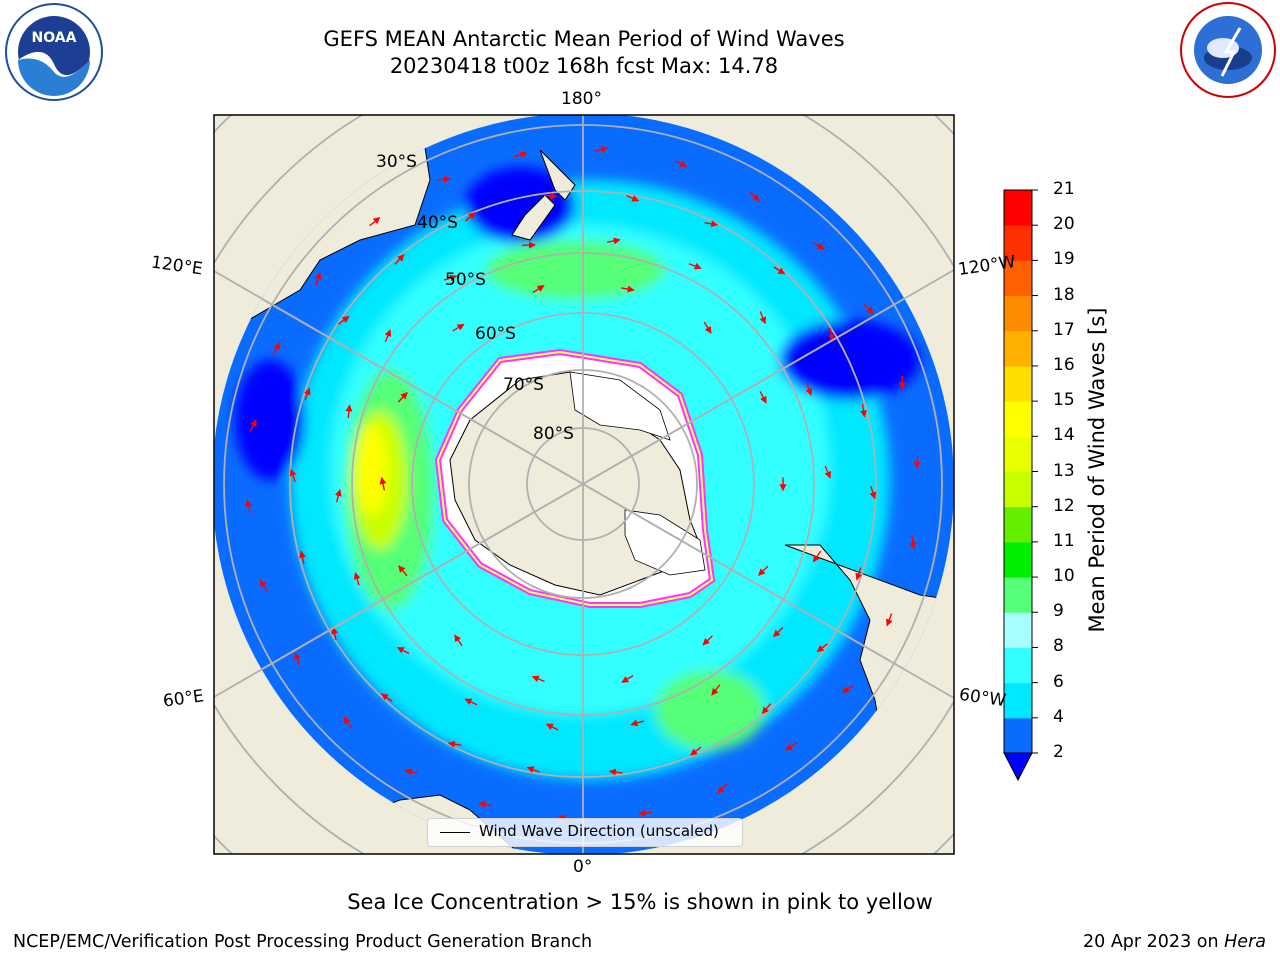 The height and width of the screenshot is (960, 1280). Describe the element at coordinates (1064, 189) in the screenshot. I see `colorbar-tick-label: 21` at that location.